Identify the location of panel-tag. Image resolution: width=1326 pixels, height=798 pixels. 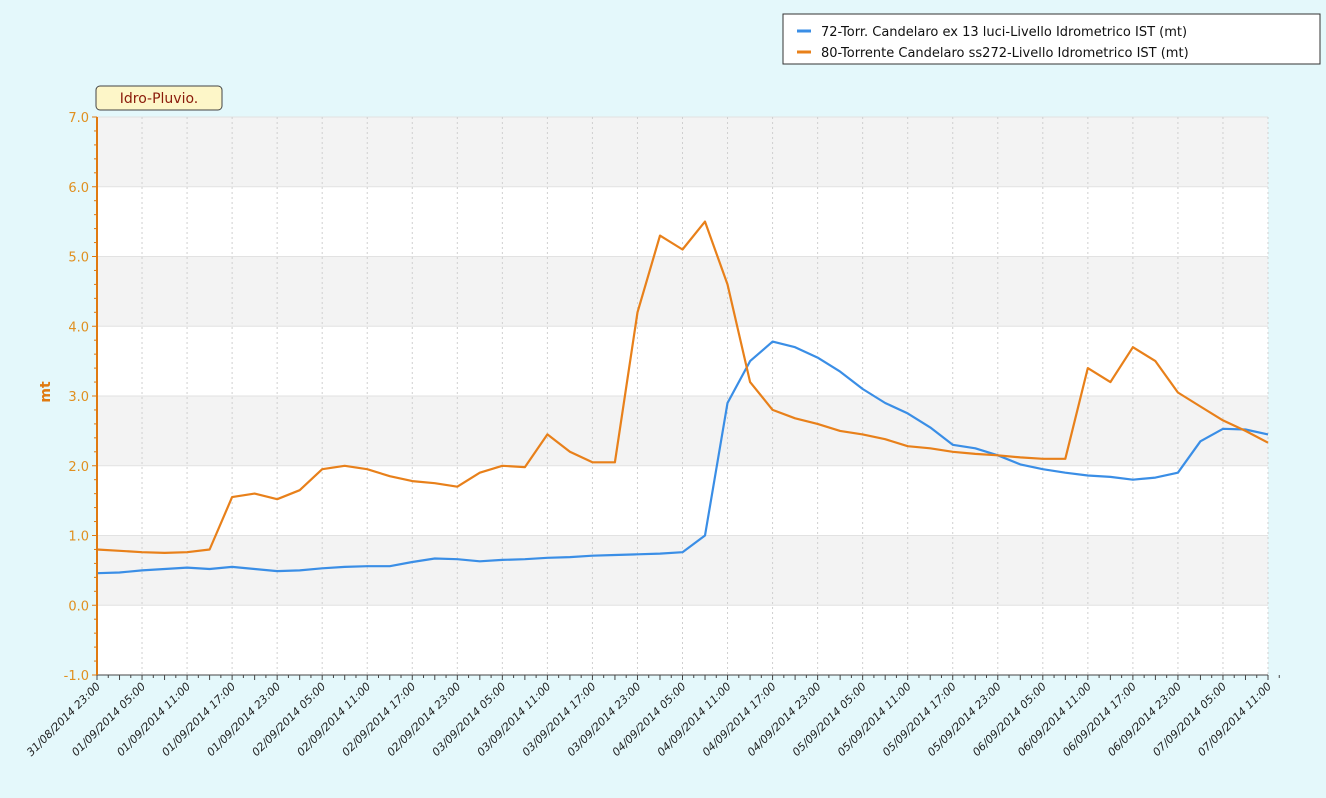
(159, 98).